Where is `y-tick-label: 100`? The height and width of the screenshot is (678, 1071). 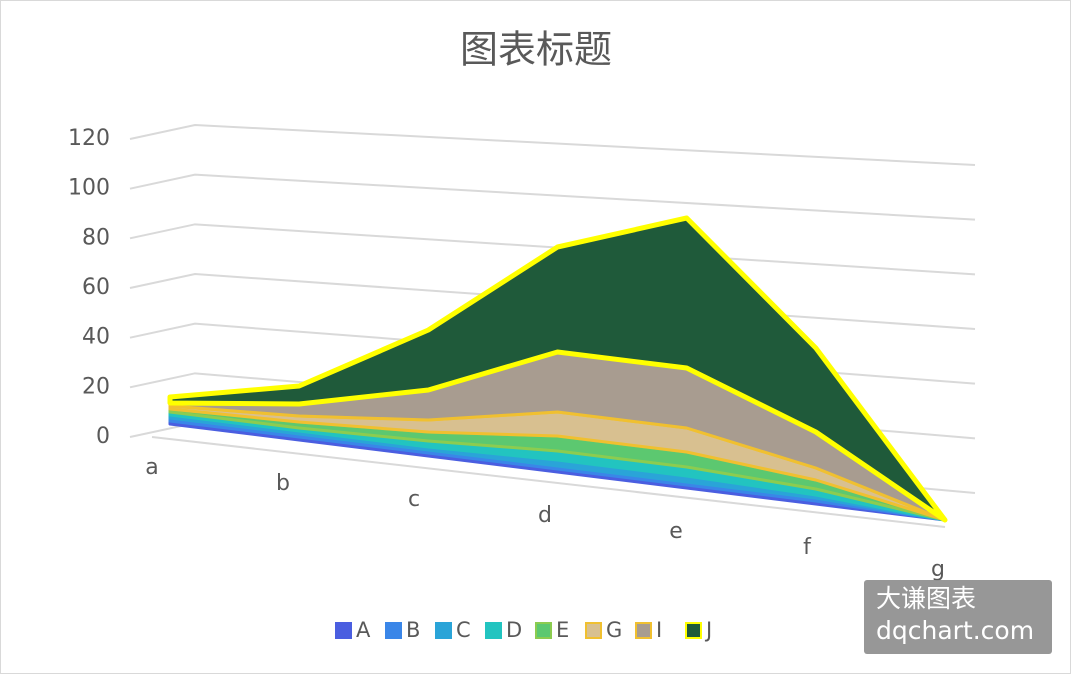
y-tick-label: 100 is located at coordinates (89, 188).